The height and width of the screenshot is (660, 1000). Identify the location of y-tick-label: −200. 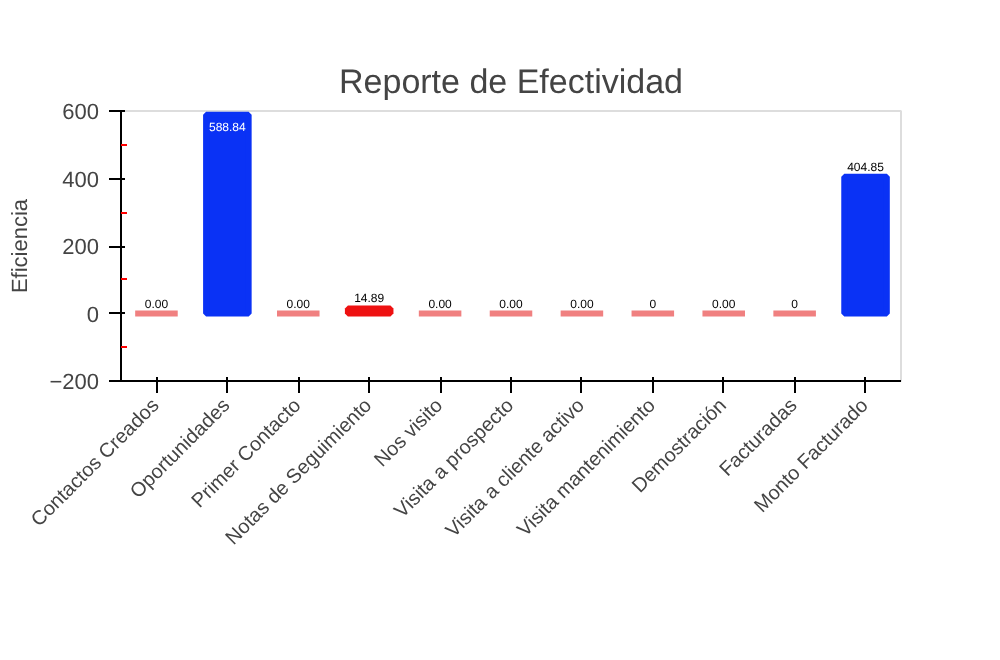
(74, 383).